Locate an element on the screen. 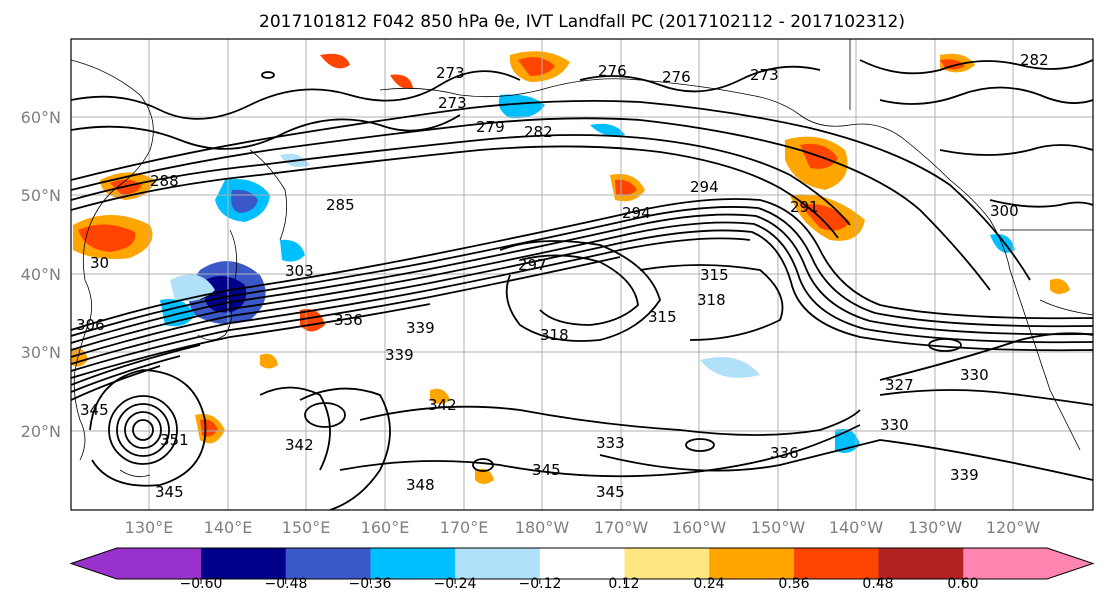 This screenshot has height=603, width=1105. lat-label: 60°N is located at coordinates (41, 117).